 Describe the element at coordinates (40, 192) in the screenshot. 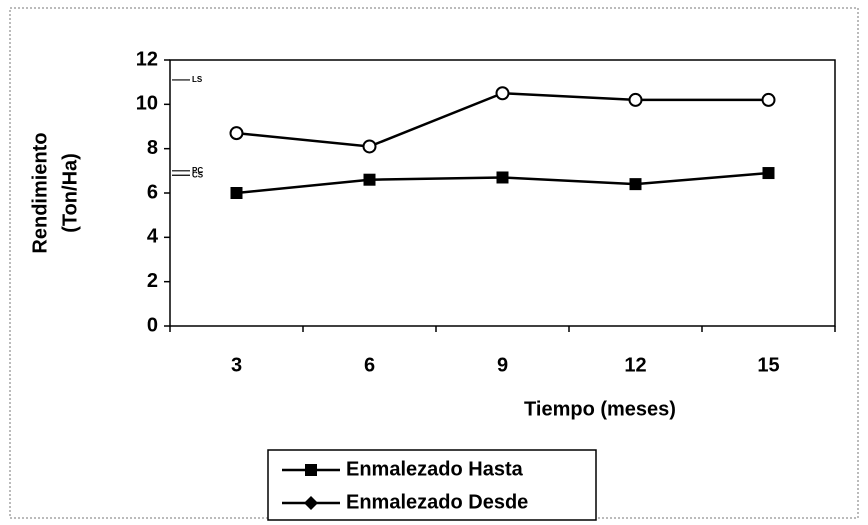

I see `y-axis-label-line: Rendimiento` at that location.